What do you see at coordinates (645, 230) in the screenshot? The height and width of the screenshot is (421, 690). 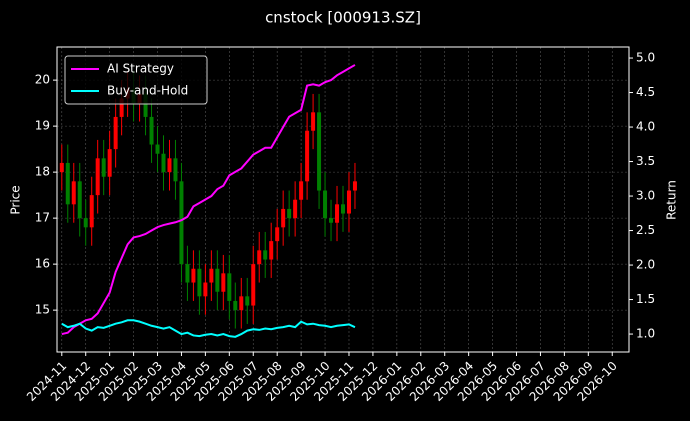 I see `y2-tick-label: 2.5` at bounding box center [645, 230].